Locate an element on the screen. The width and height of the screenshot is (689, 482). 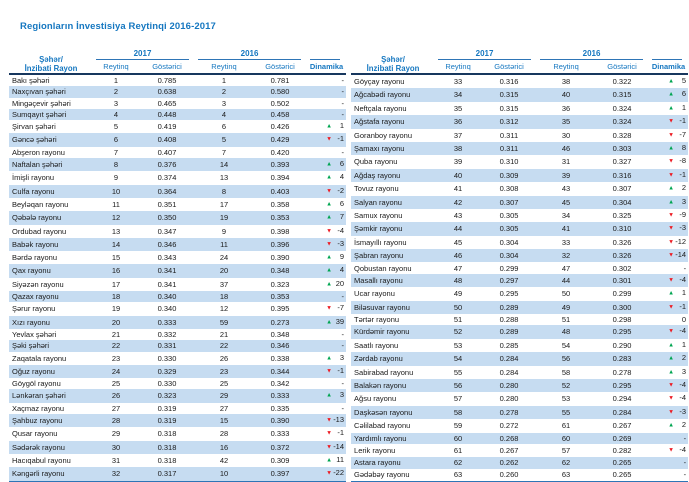
indicator-2016-cell: 0.267 is located at coordinates (622, 426).